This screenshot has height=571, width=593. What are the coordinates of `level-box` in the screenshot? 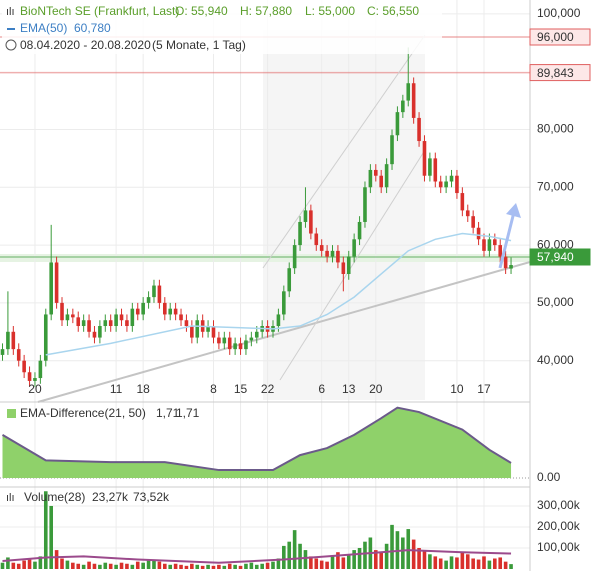 It's located at (560, 37).